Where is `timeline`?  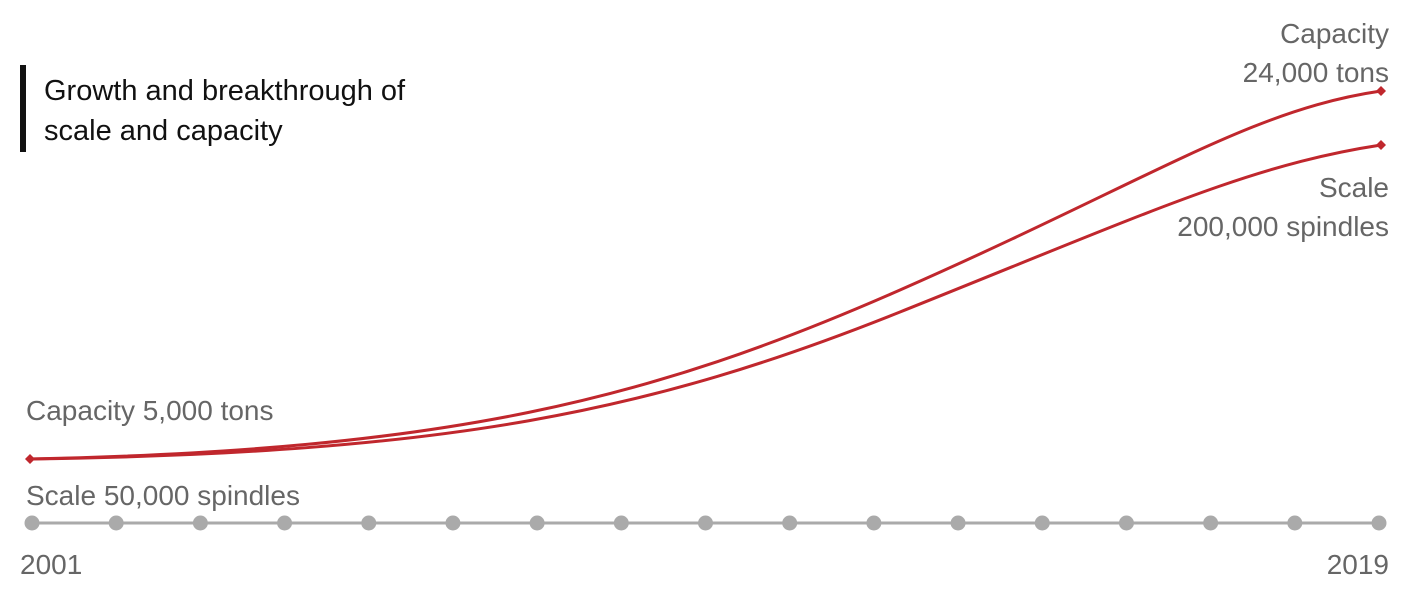 timeline is located at coordinates (705, 523).